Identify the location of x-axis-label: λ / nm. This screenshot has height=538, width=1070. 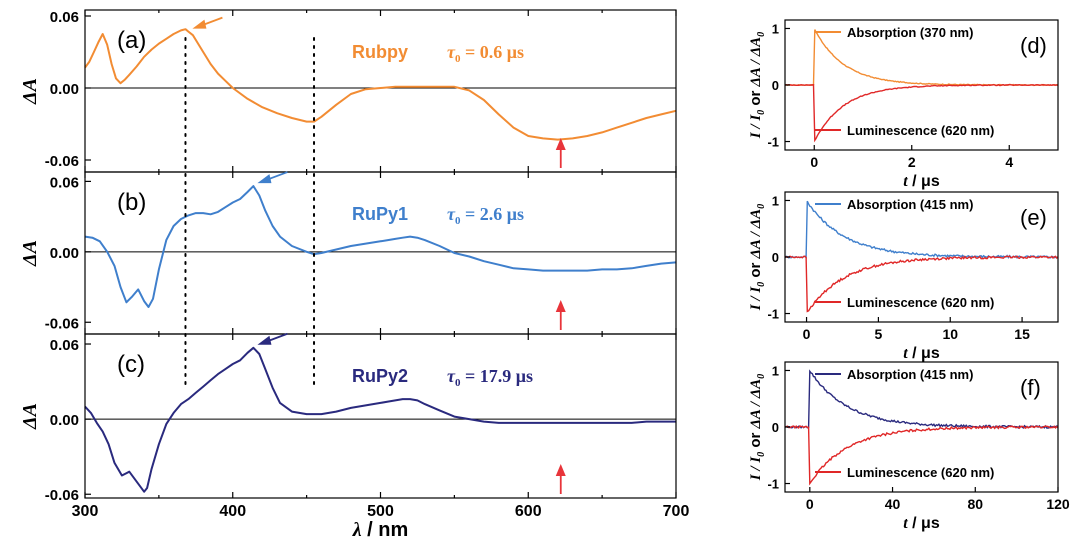
(380, 528).